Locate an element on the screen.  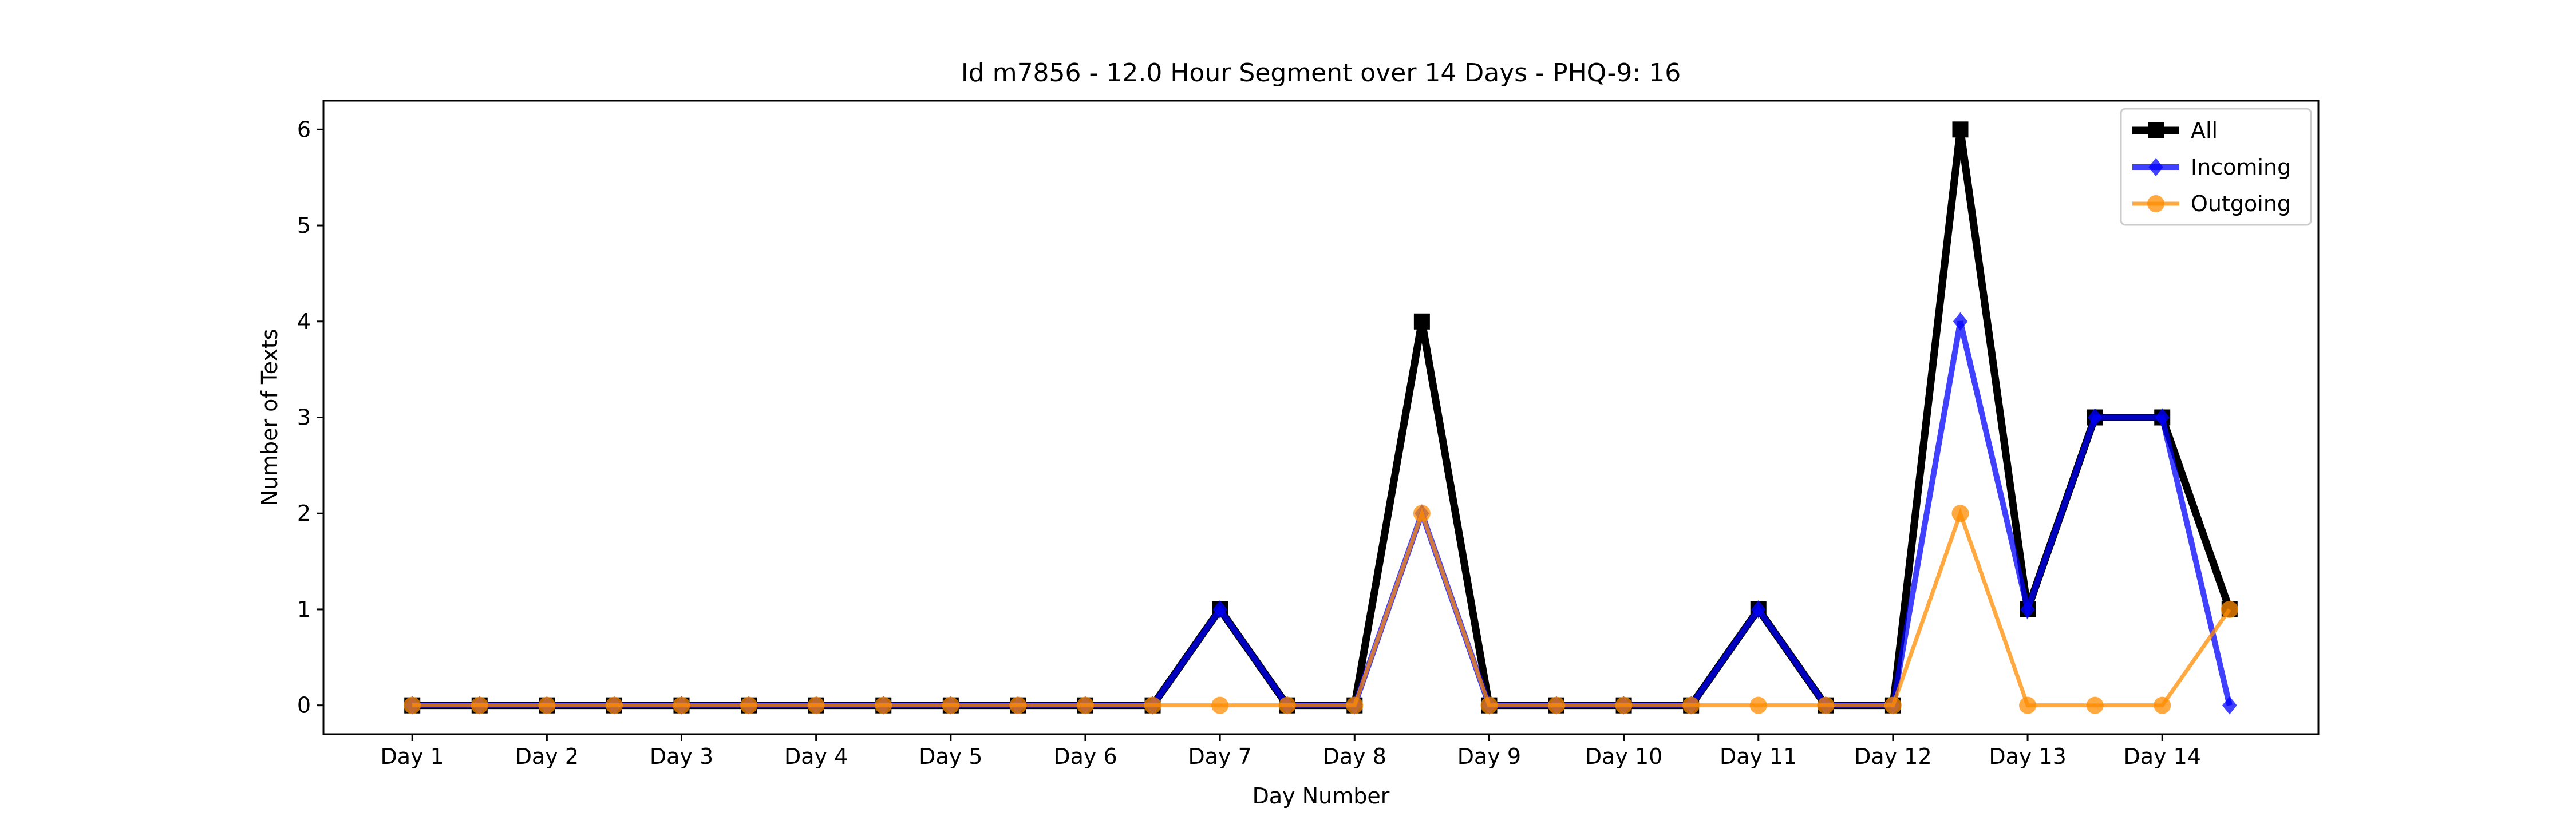
y-tick-label: 5 is located at coordinates (304, 225).